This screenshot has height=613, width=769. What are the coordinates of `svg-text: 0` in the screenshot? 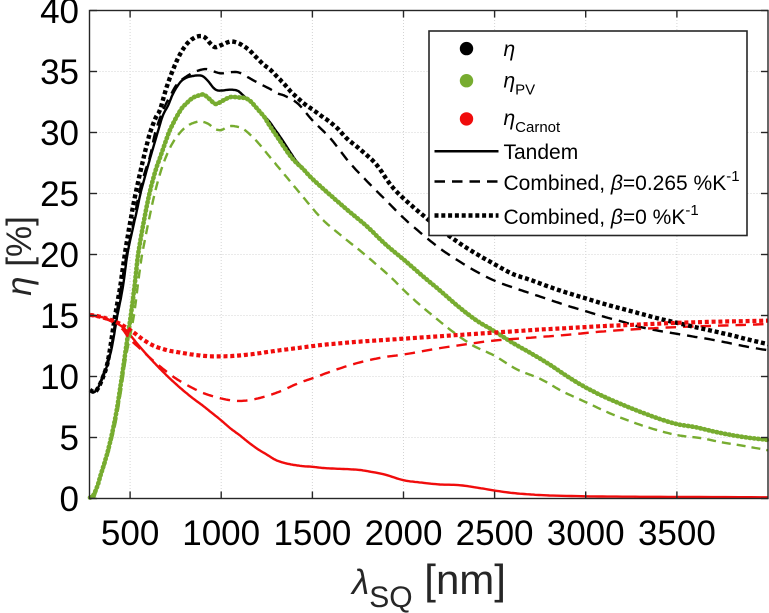 It's located at (69, 499).